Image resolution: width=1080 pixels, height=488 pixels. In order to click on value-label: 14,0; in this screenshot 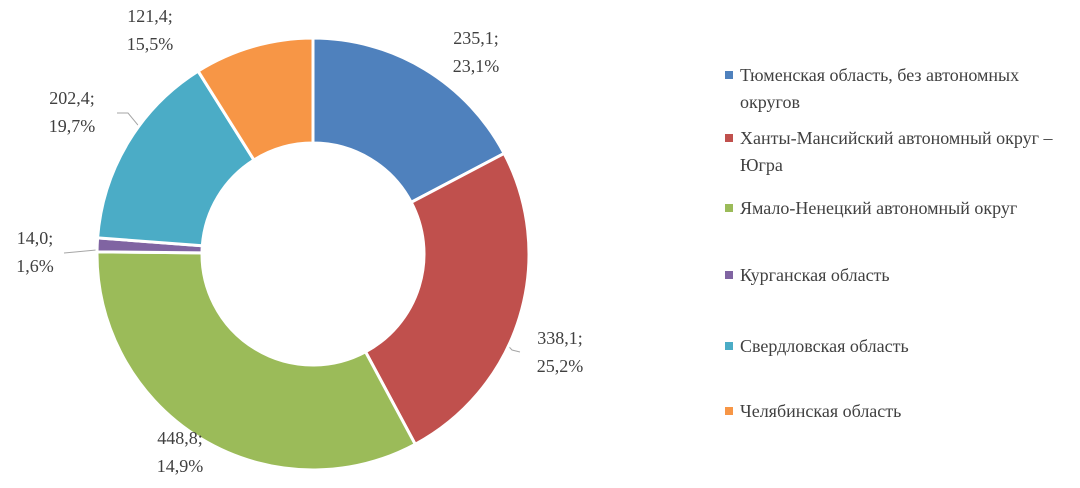, I will do `click(35, 238)`.